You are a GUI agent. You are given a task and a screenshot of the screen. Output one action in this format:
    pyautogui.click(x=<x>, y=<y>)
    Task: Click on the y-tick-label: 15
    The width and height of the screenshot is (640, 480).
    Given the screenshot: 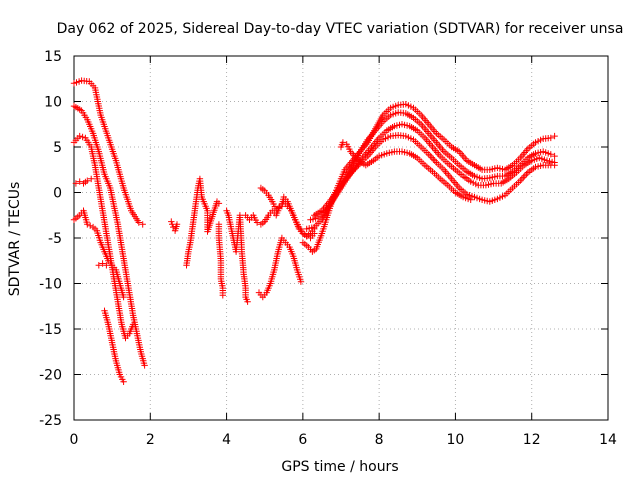 What is the action you would take?
    pyautogui.click(x=53, y=57)
    